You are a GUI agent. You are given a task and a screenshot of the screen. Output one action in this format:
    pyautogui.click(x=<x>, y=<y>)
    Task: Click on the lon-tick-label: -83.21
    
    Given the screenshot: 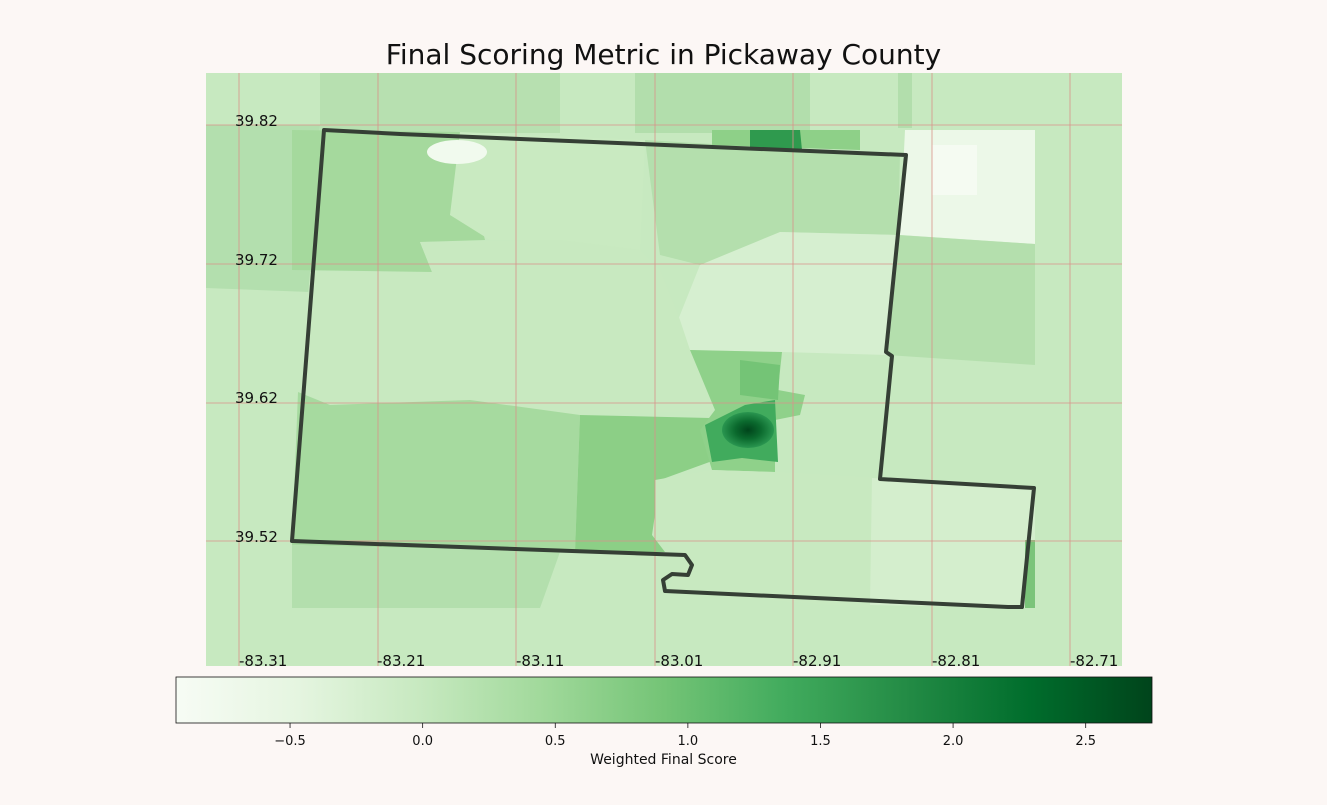 What is the action you would take?
    pyautogui.click(x=401, y=661)
    